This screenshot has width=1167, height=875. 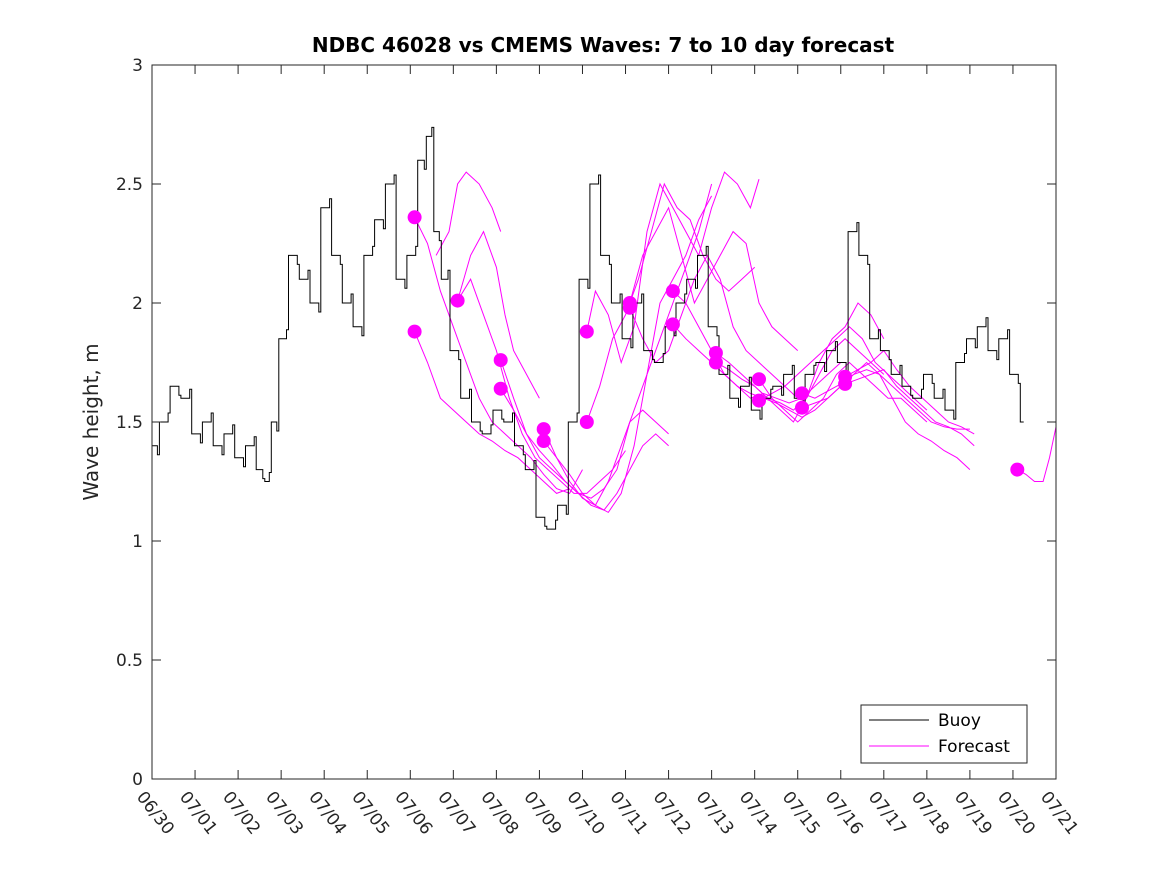 What do you see at coordinates (91, 421) in the screenshot?
I see `y-axis-label: Wave height, m` at bounding box center [91, 421].